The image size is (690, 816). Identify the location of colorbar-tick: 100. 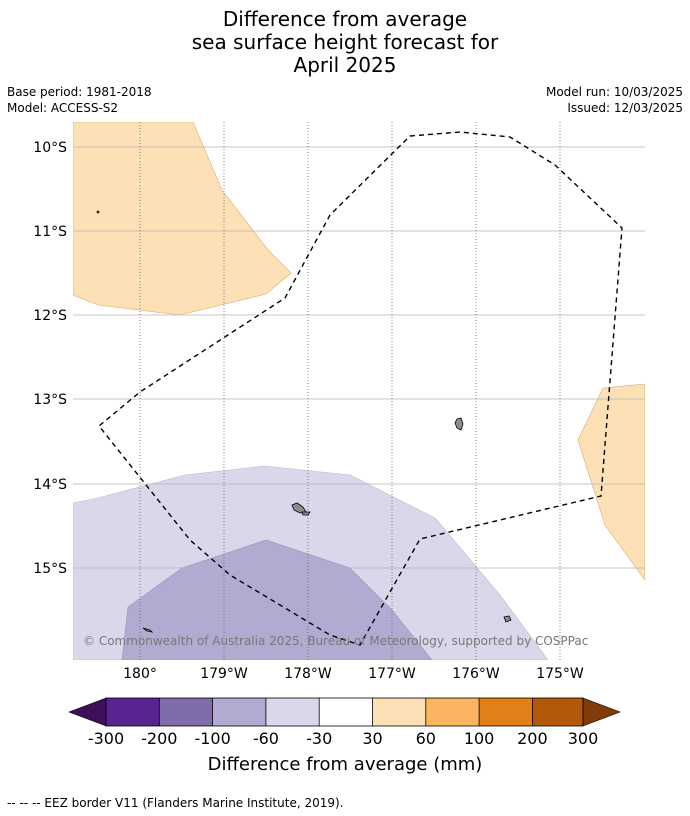
(479, 738).